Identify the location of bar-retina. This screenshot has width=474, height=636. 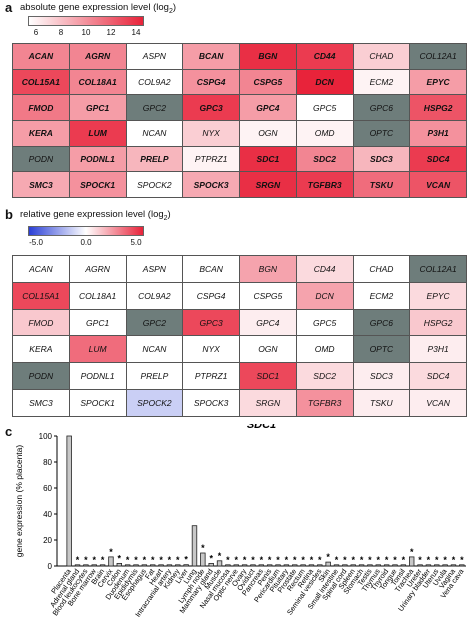
(311, 565).